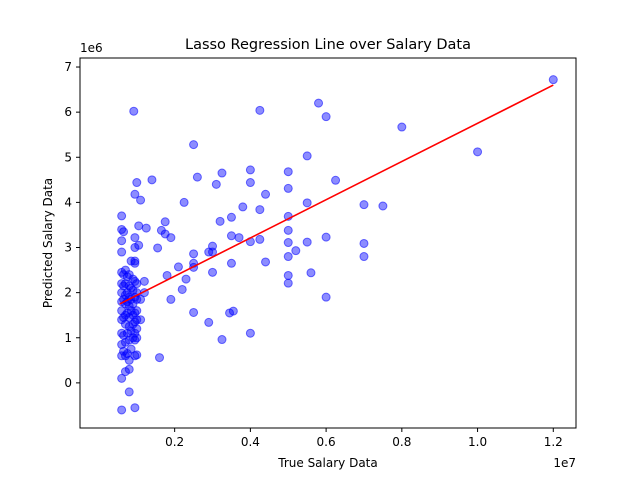 The image size is (640, 480). What do you see at coordinates (68, 112) in the screenshot?
I see `y-tick-label: 6` at bounding box center [68, 112].